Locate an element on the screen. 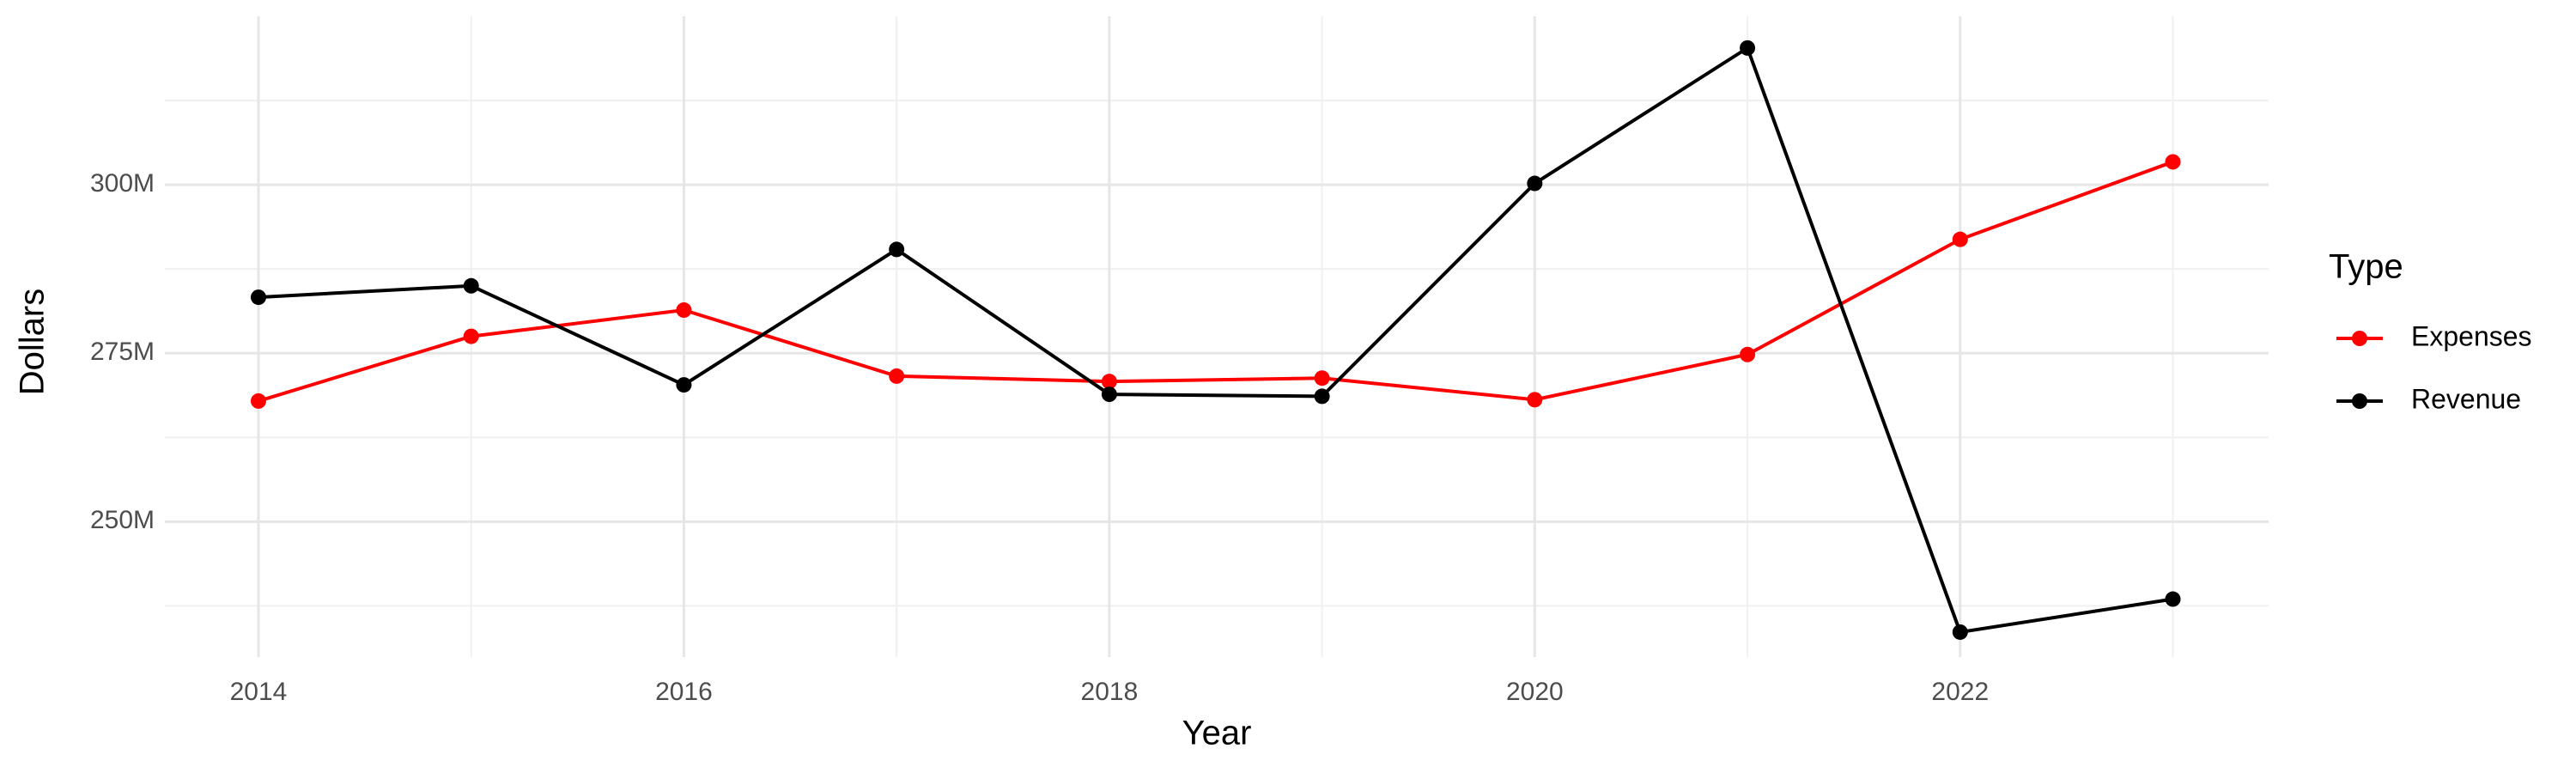  y-axis-title: Dollars is located at coordinates (33, 342).